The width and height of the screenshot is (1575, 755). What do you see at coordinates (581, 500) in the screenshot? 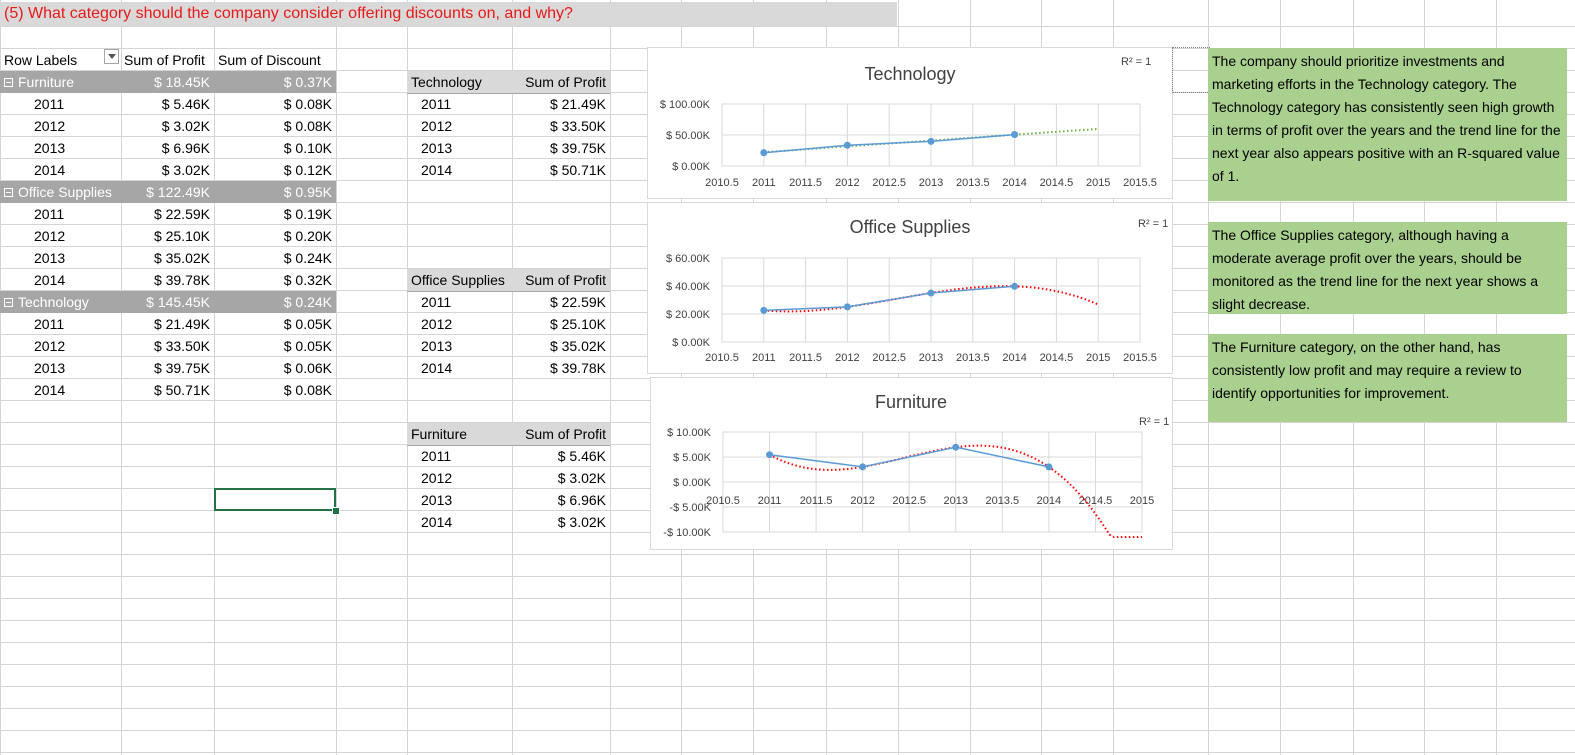
I see `small-table-profit: $ 6.96K` at bounding box center [581, 500].